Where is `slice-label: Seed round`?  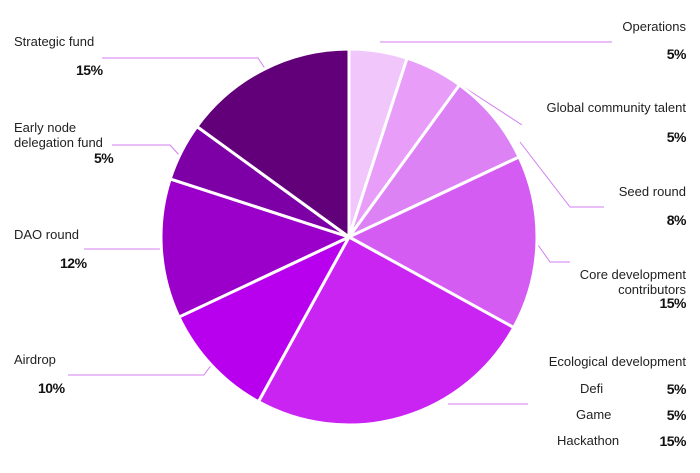 slice-label: Seed round is located at coordinates (652, 191).